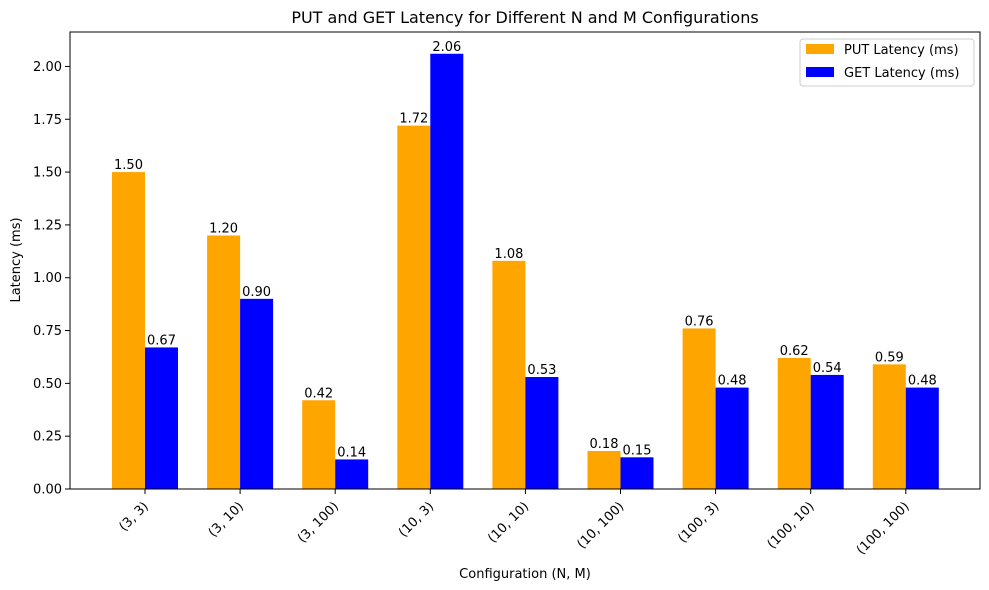 The height and width of the screenshot is (590, 989). I want to click on y-tick-label: 1.00, so click(47, 278).